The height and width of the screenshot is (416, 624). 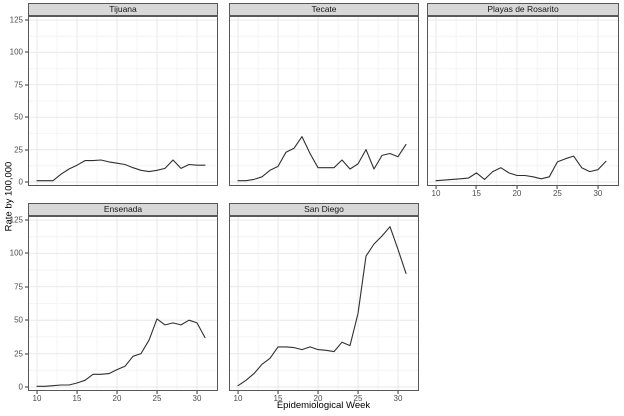 I want to click on facet-strip-san-diego: San Diego, so click(x=324, y=209).